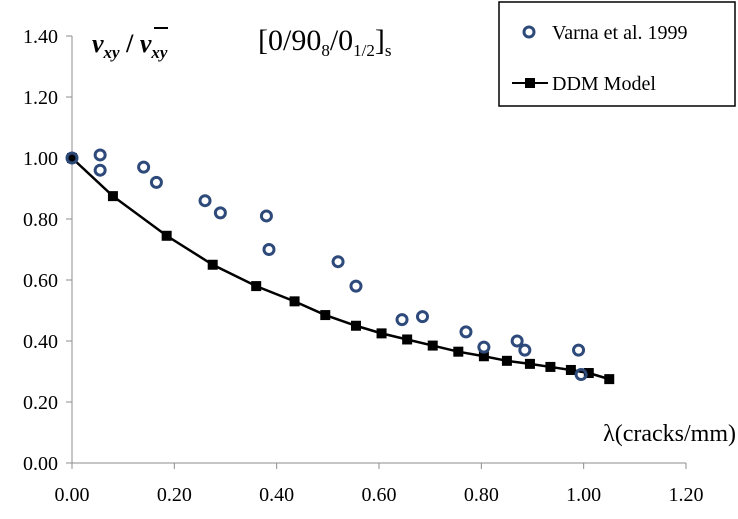 This screenshot has height=519, width=738. Describe the element at coordinates (604, 84) in the screenshot. I see `legend-ddm-label: DDM Model` at that location.